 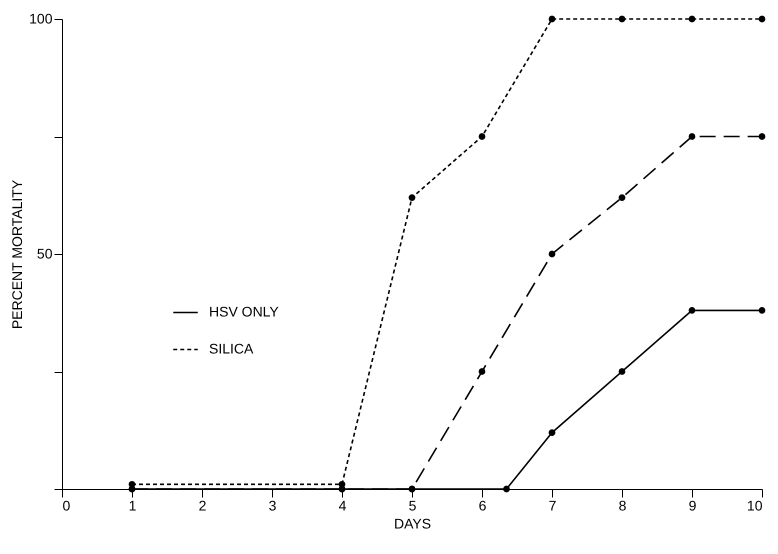 I want to click on x-tick-label: 2, so click(x=202, y=506).